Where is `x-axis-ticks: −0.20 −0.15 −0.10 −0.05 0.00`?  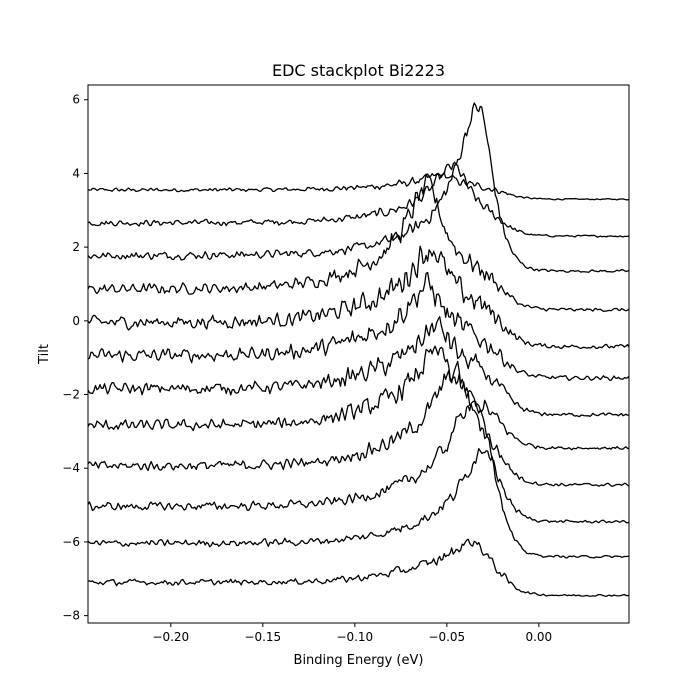 x-axis-ticks: −0.20 −0.15 −0.10 −0.05 0.00 is located at coordinates (352, 633).